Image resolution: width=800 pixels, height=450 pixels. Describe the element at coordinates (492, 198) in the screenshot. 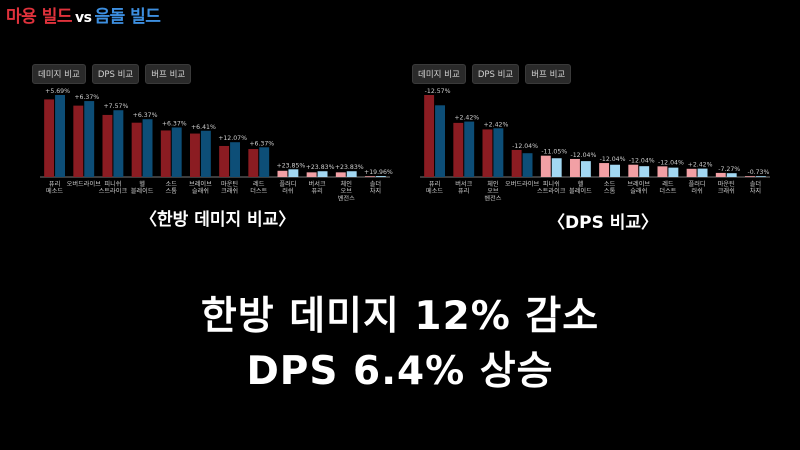

I see `x-tick-label: 벤전스` at that location.